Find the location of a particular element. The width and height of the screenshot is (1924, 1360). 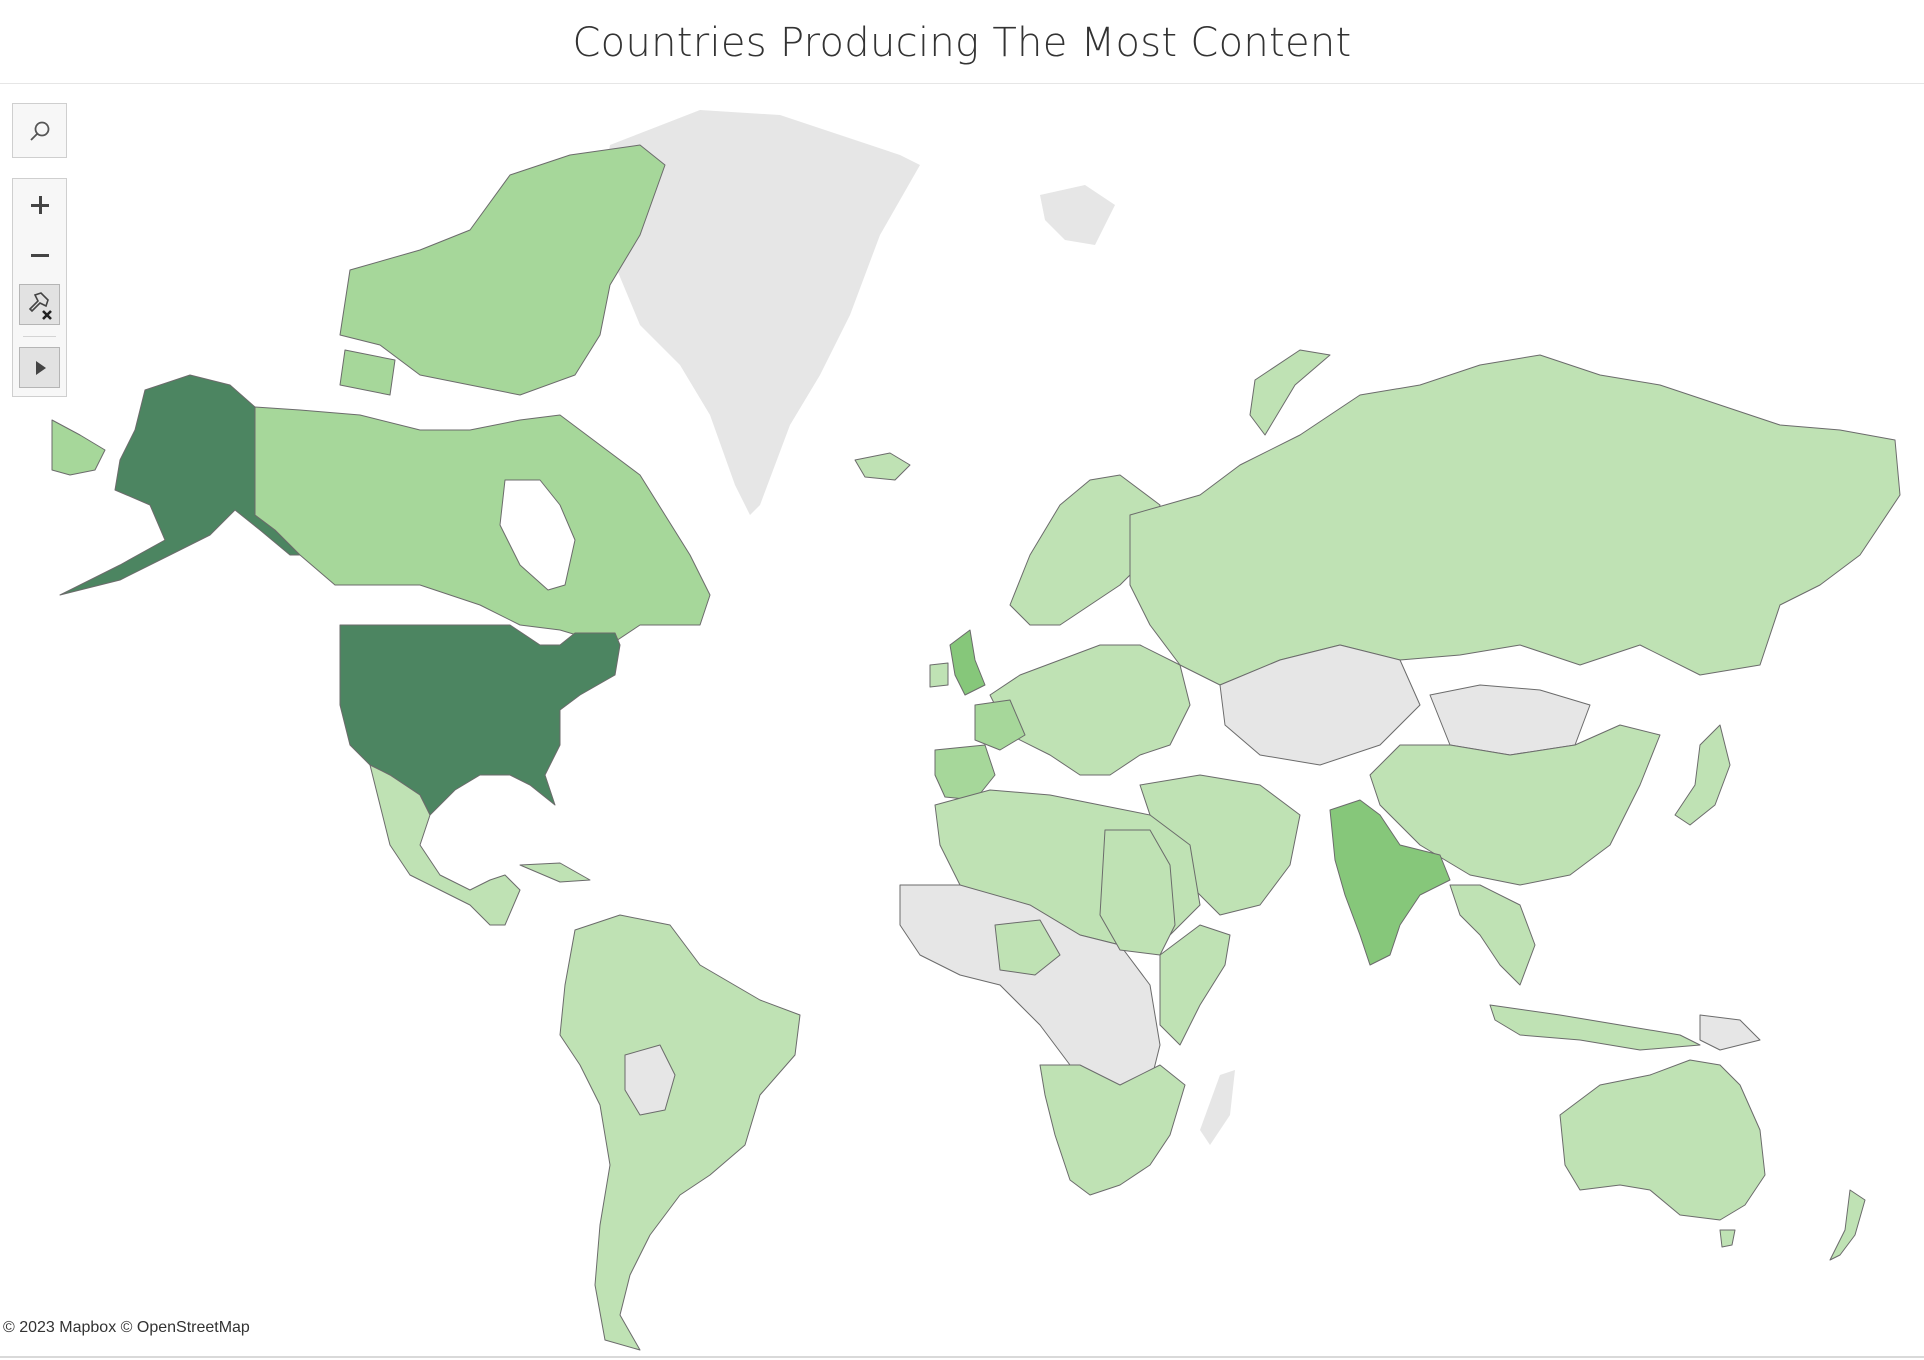

region-new-guinea is located at coordinates (1730, 1032).